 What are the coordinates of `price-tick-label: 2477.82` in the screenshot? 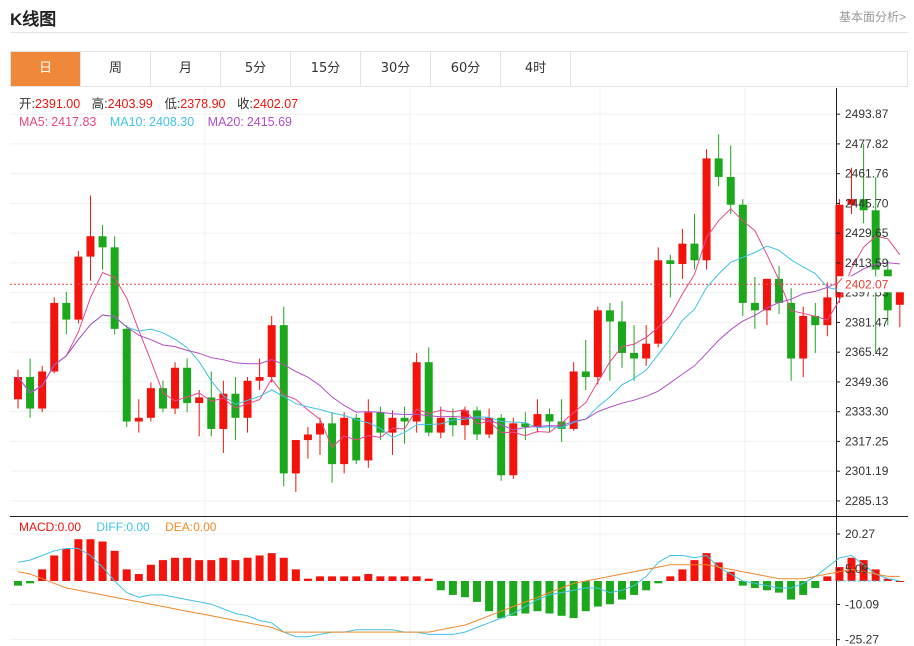 It's located at (867, 144).